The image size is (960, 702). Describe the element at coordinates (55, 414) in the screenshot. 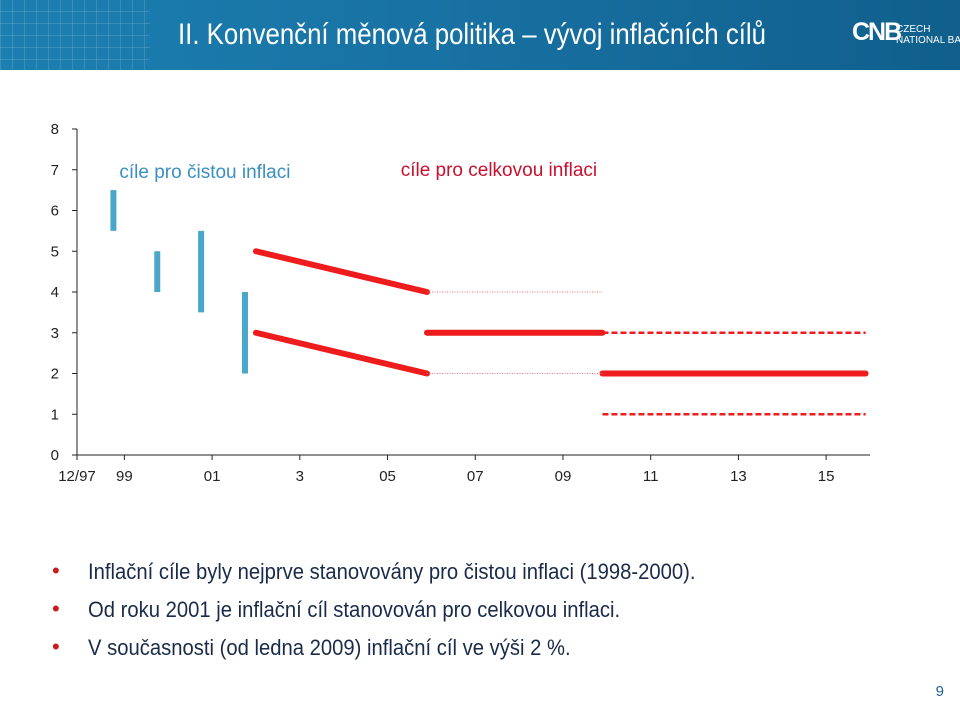

I see `y-tick-label: 1` at that location.